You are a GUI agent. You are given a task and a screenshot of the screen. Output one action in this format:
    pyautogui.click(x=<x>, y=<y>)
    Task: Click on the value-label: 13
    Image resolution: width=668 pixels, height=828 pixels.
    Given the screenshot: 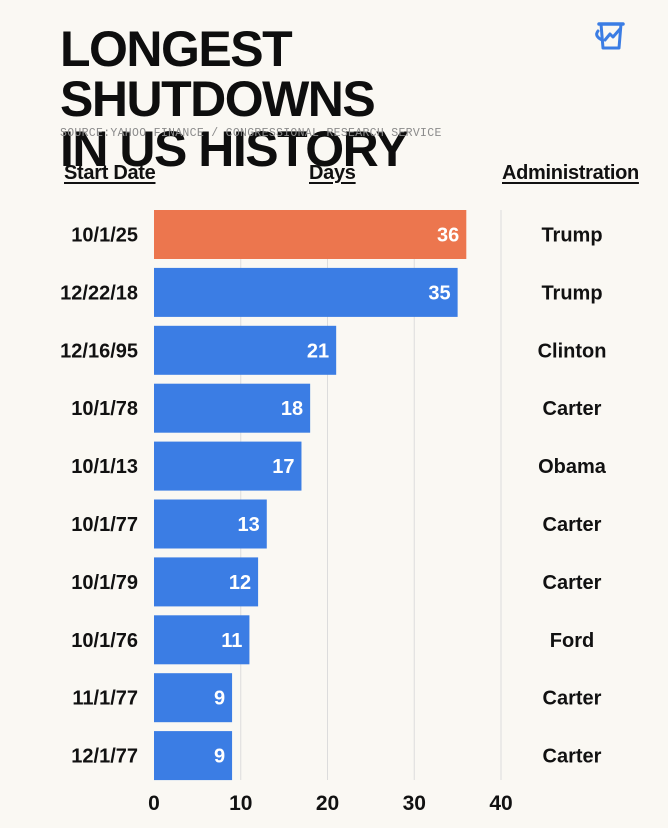 What is the action you would take?
    pyautogui.click(x=249, y=525)
    